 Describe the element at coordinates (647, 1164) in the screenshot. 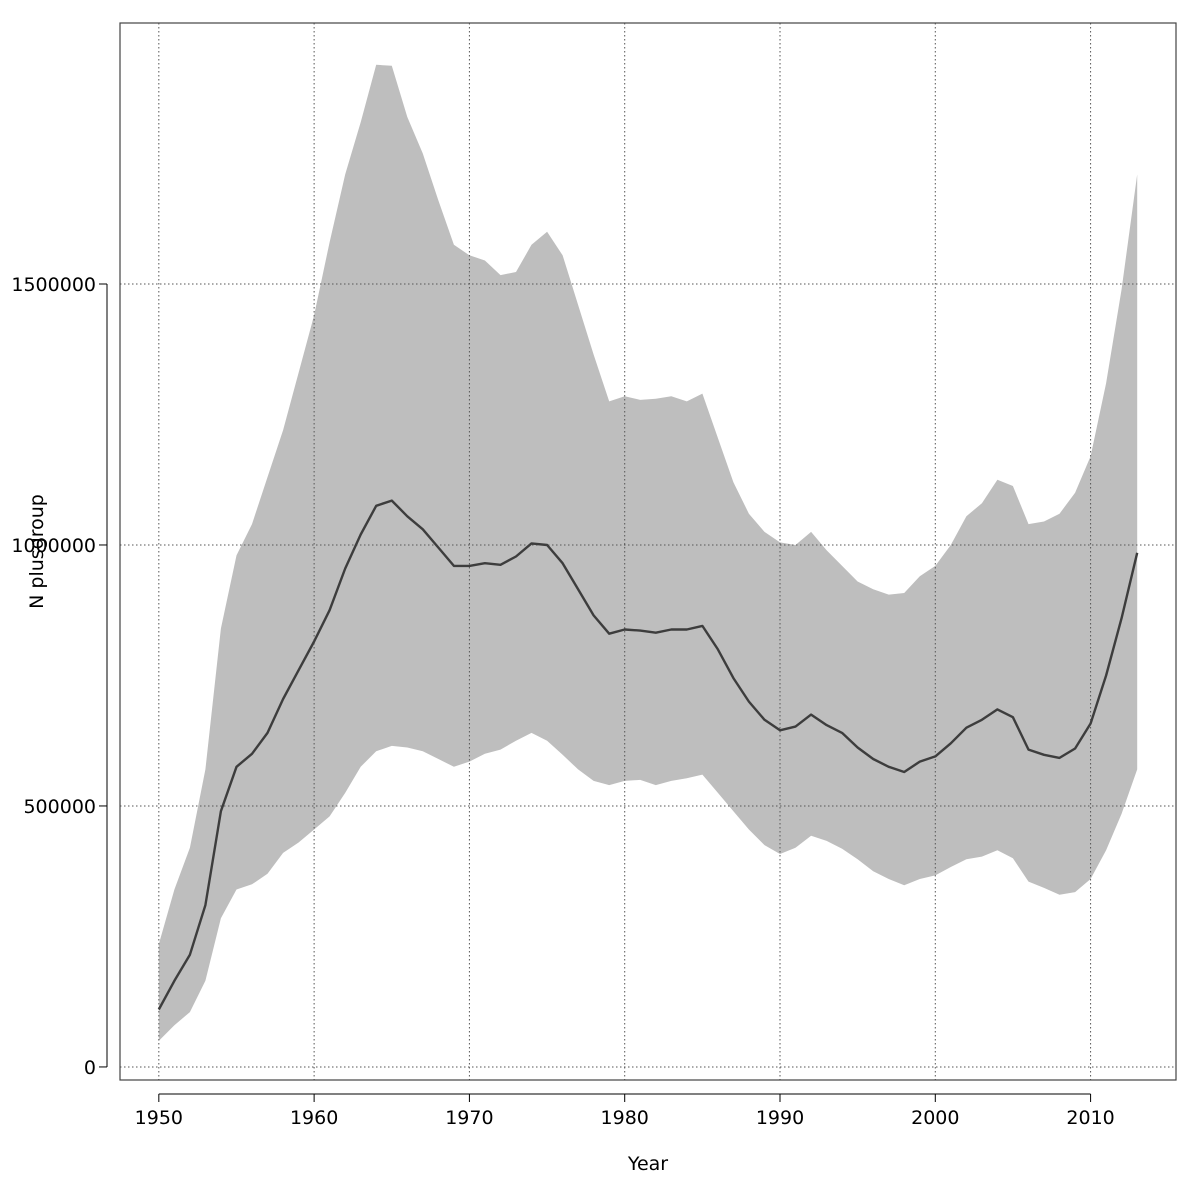

I see `x-axis-label: Year` at that location.